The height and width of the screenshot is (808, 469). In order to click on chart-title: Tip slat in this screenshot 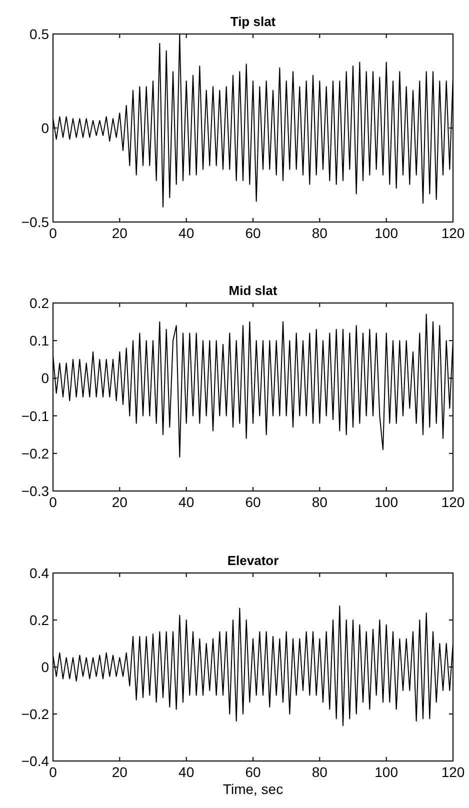, I will do `click(253, 21)`.